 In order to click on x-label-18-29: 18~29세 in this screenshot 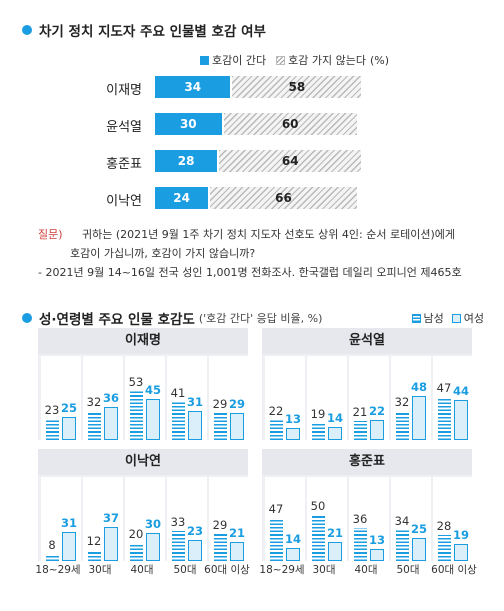, I will do `click(58, 570)`.